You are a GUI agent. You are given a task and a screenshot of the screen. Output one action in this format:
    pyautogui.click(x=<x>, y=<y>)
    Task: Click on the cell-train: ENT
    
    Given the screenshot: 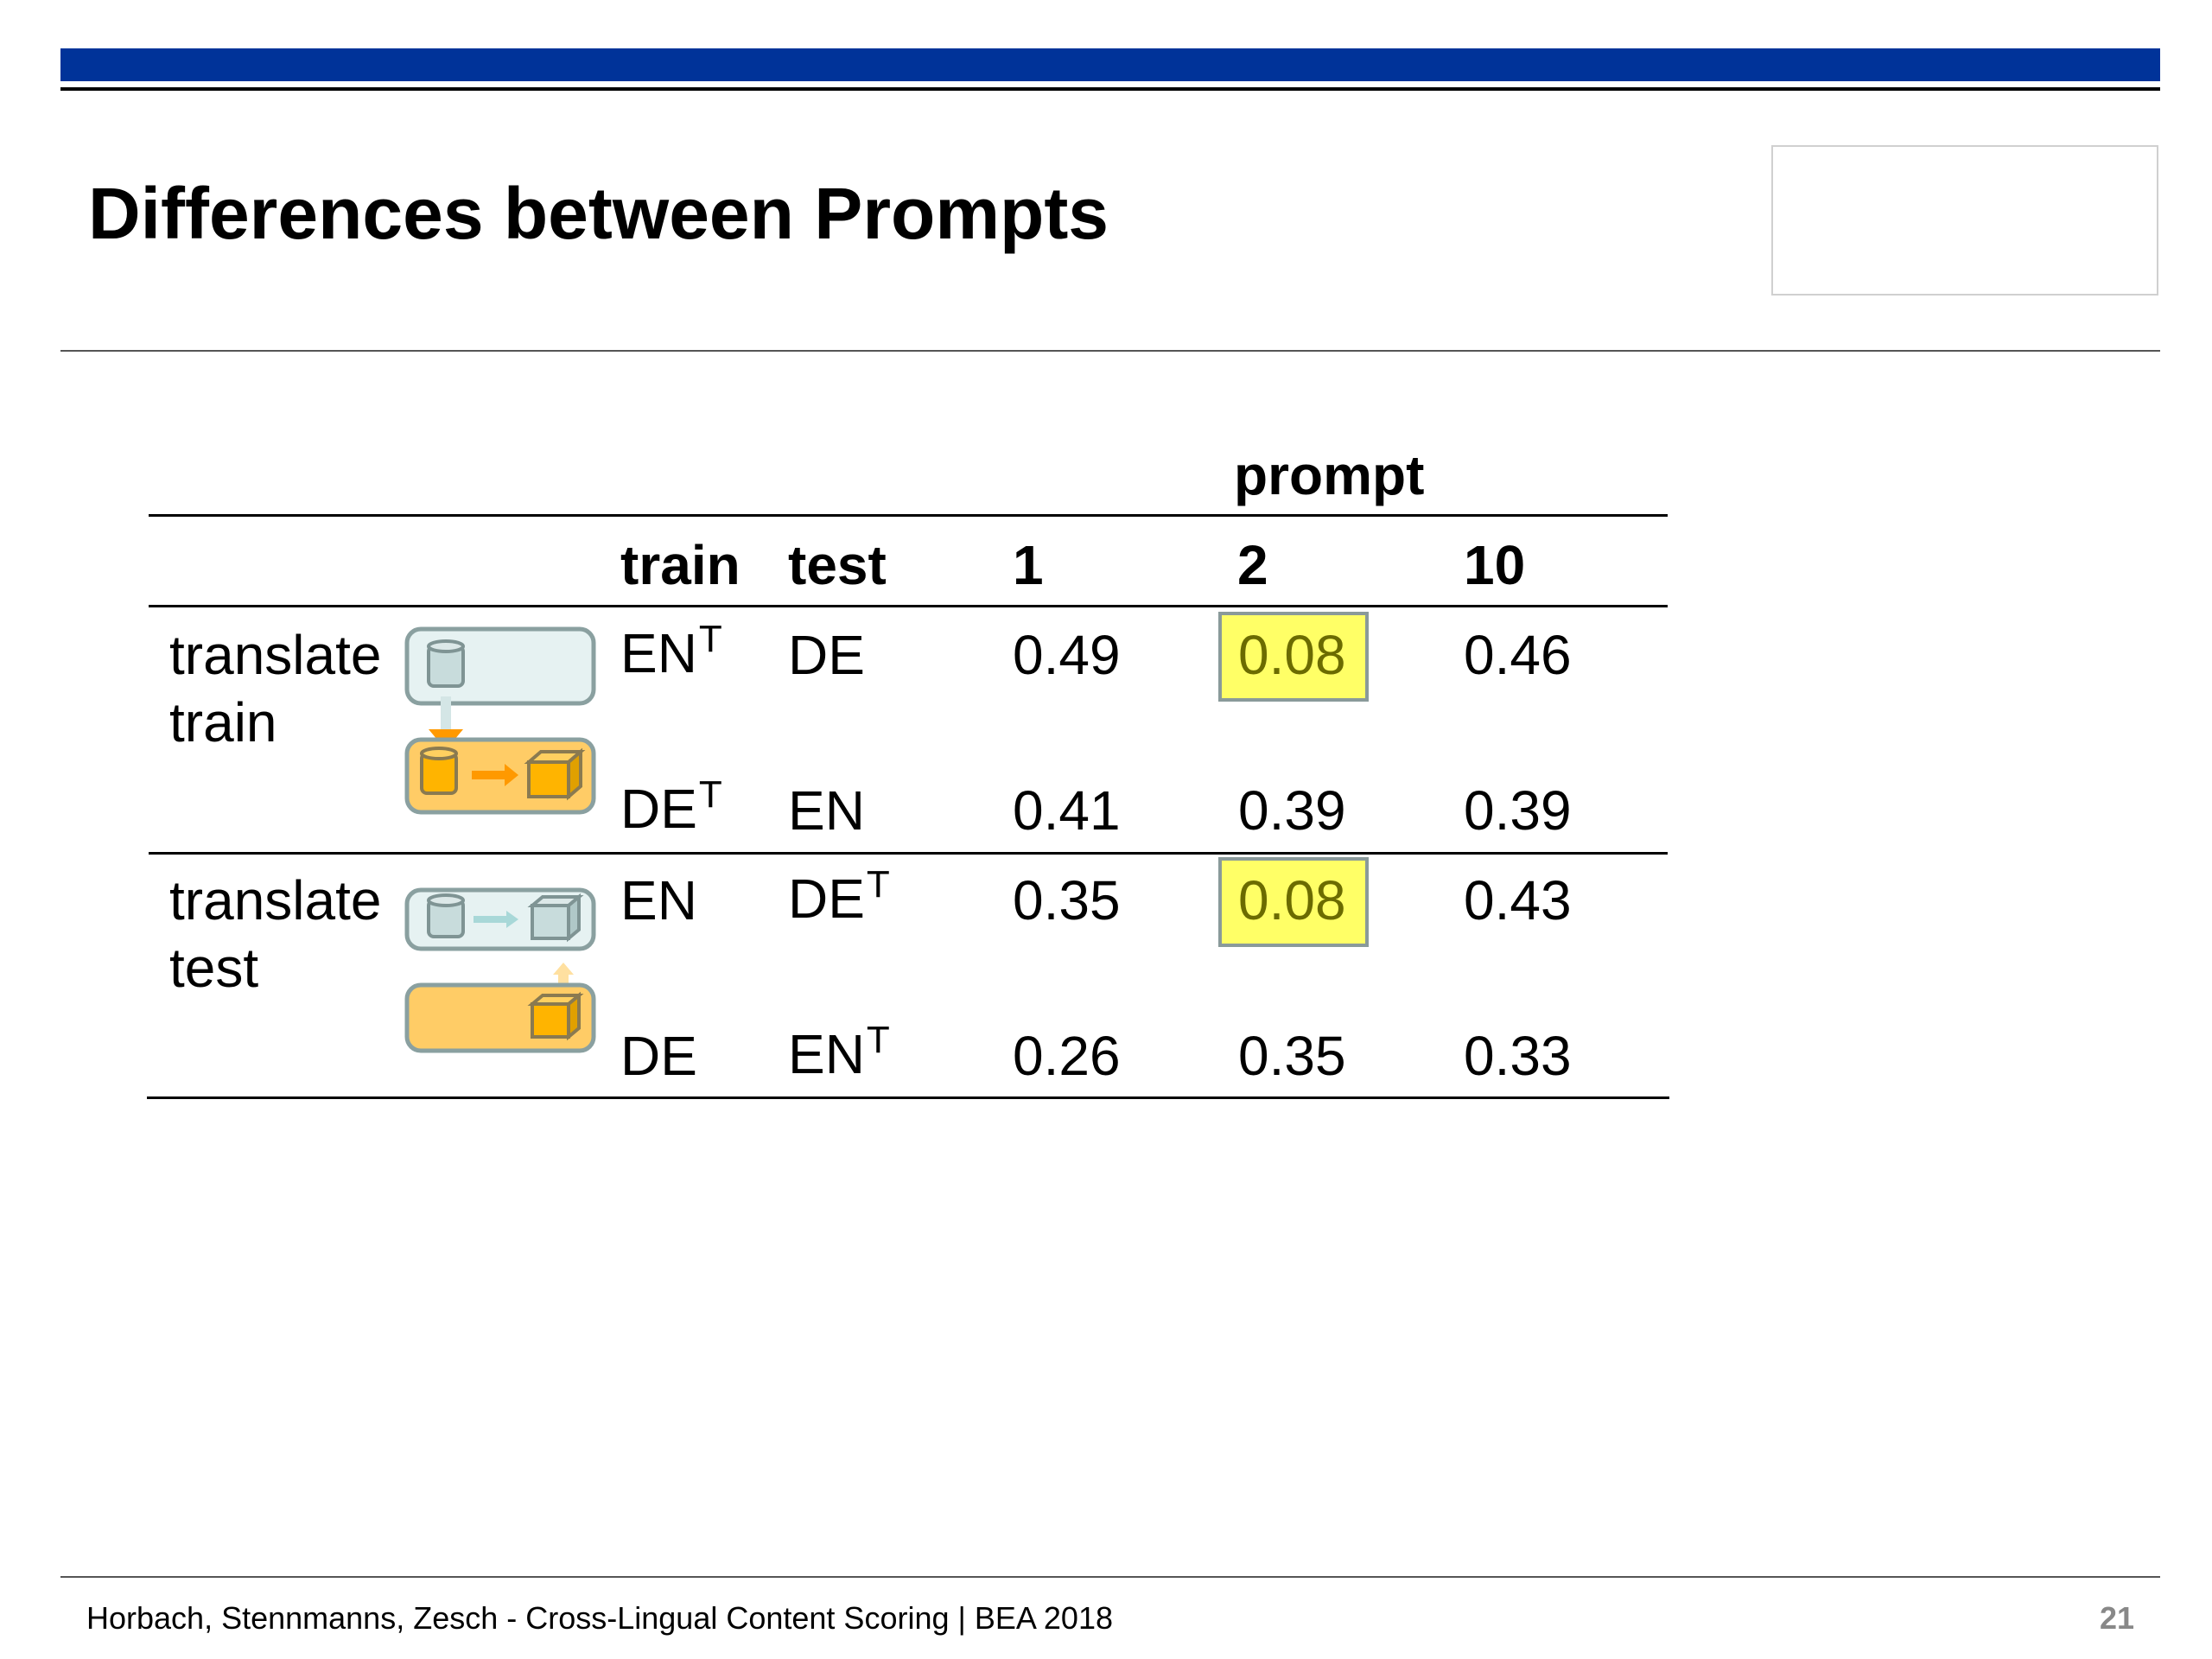 What is the action you would take?
    pyautogui.click(x=671, y=651)
    